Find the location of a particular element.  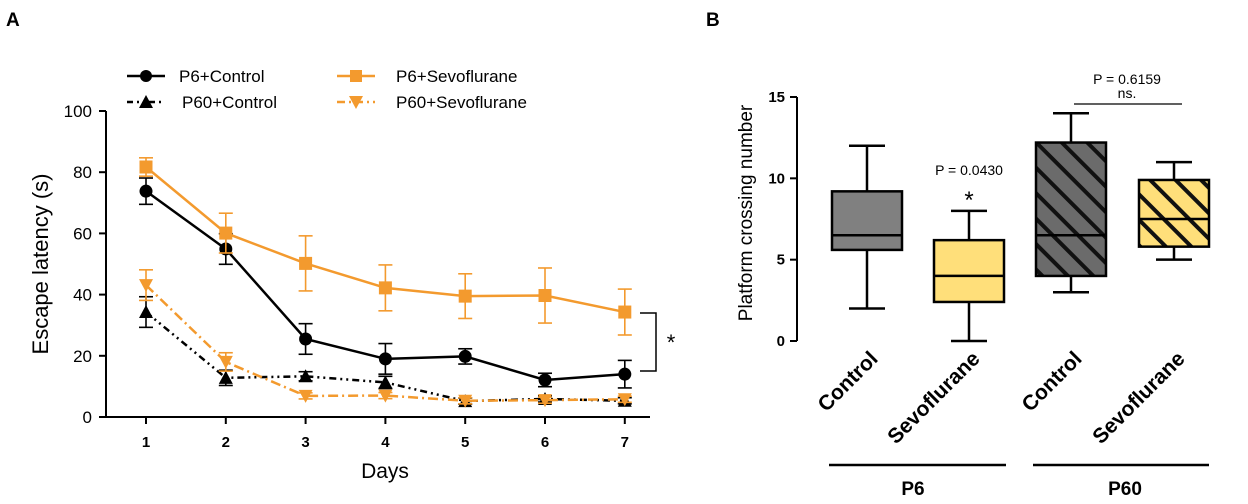

a-xtick-label: 1 is located at coordinates (146, 442).